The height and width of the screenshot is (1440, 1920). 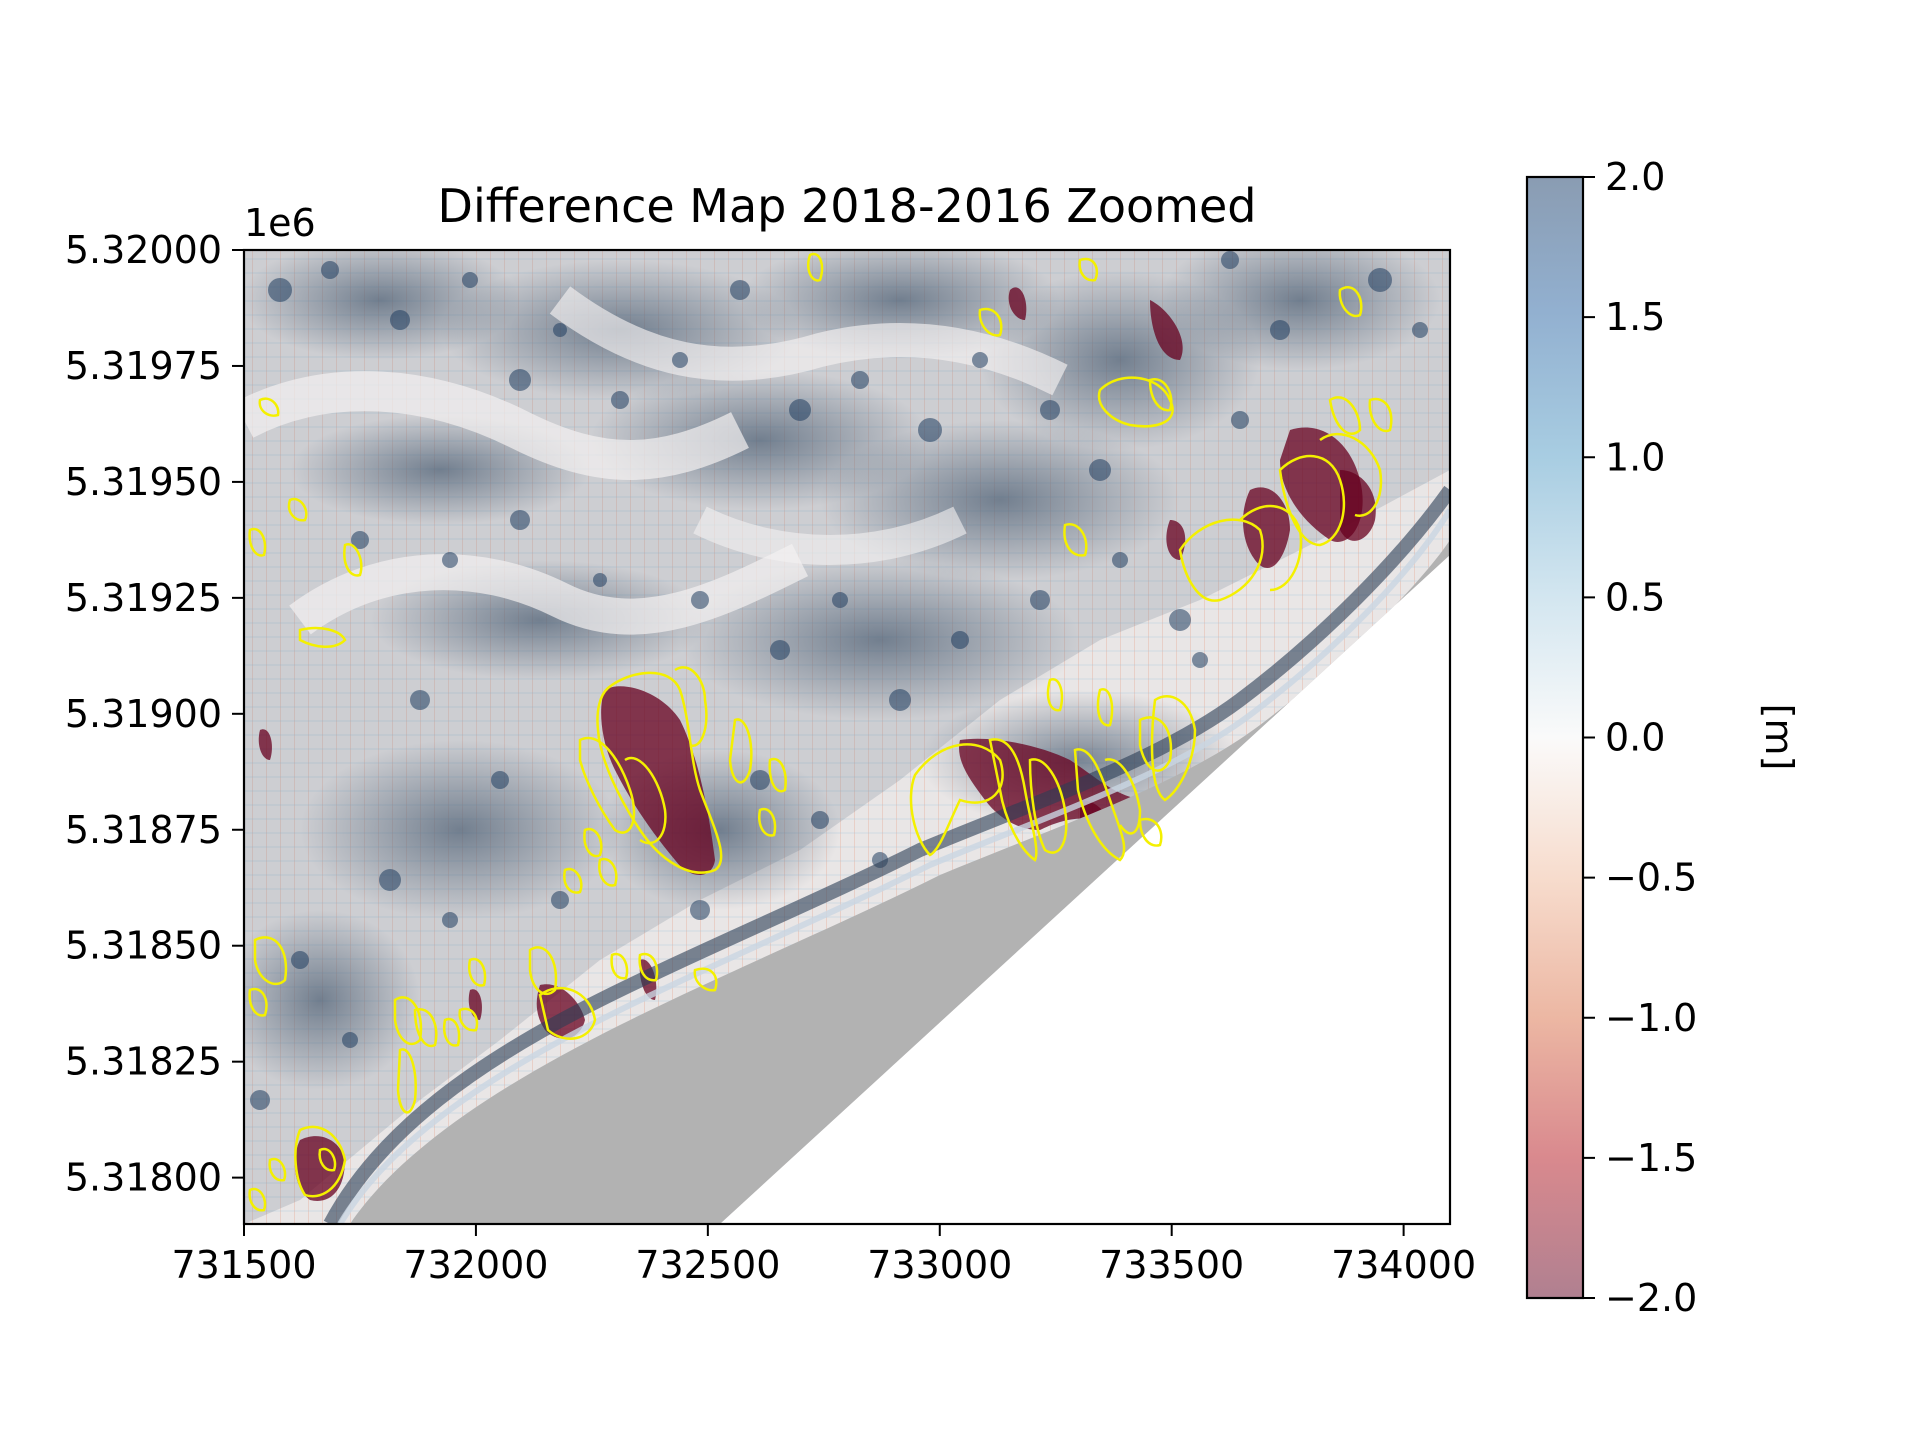 What do you see at coordinates (939, 1265) in the screenshot?
I see `x-tick-label: 733000` at bounding box center [939, 1265].